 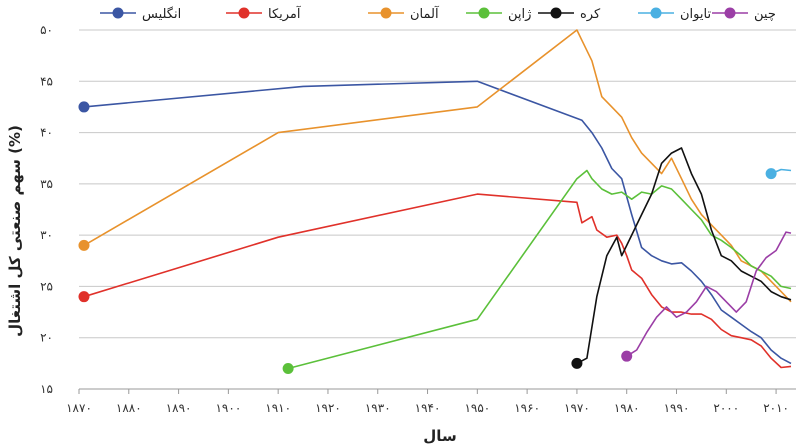 I want to click on y-tick-label: ۲۵, so click(x=46, y=286).